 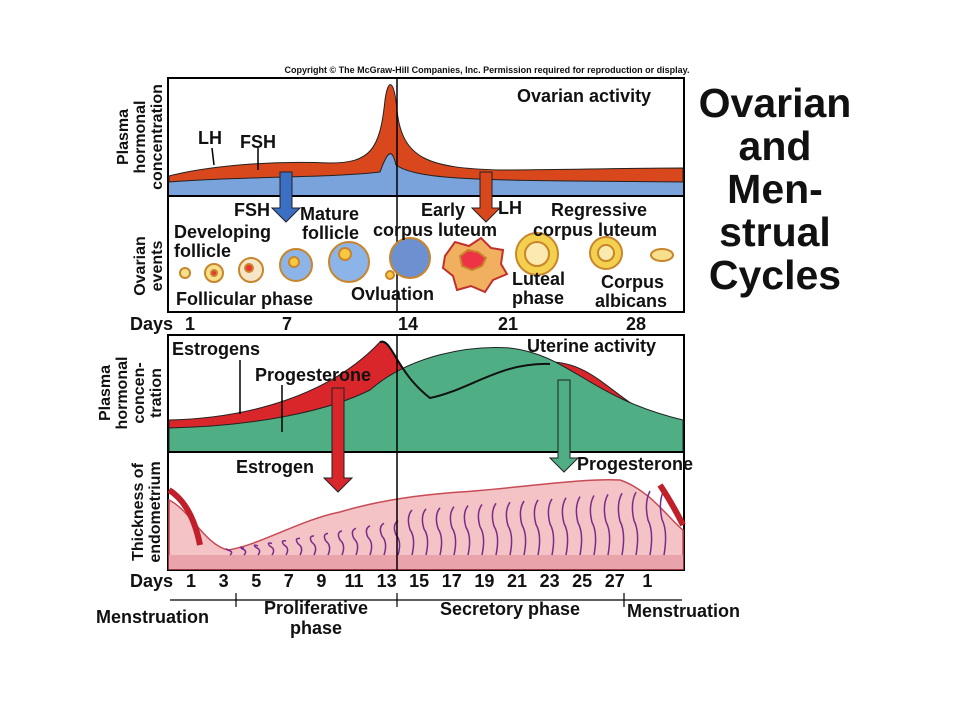 What do you see at coordinates (465, 370) in the screenshot?
I see `estrogen-curve` at bounding box center [465, 370].